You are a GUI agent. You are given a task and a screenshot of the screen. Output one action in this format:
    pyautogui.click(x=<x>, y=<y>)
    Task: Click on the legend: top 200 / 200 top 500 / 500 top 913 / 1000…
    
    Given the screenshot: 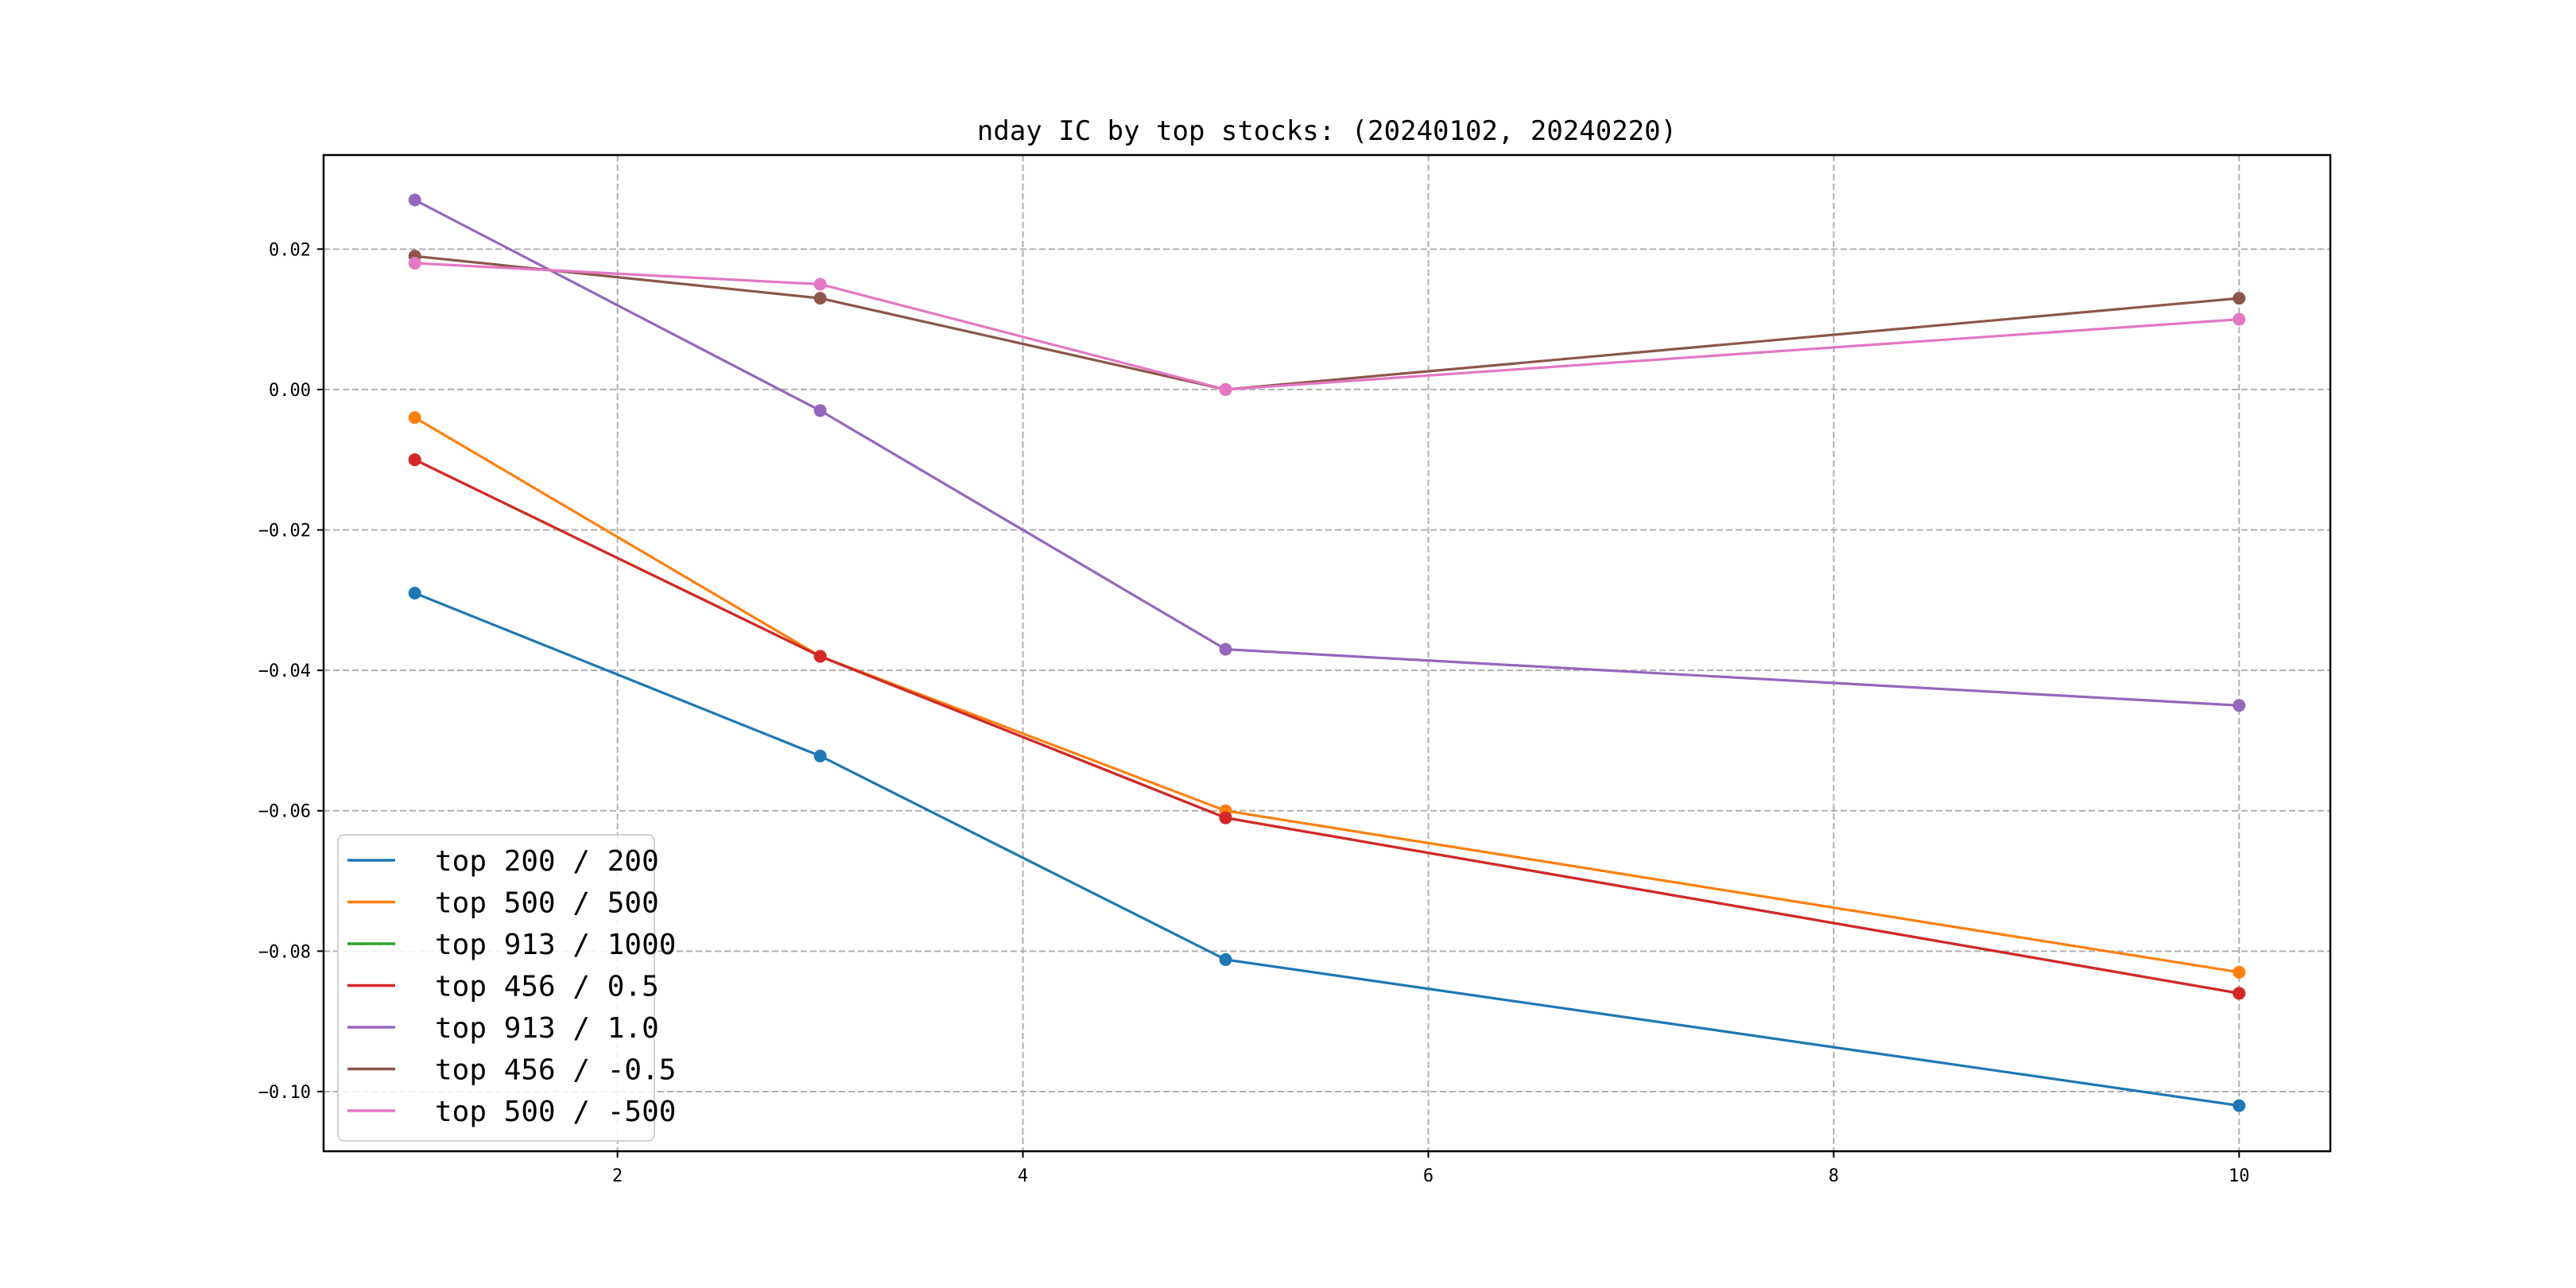 What is the action you would take?
    pyautogui.click(x=506, y=988)
    